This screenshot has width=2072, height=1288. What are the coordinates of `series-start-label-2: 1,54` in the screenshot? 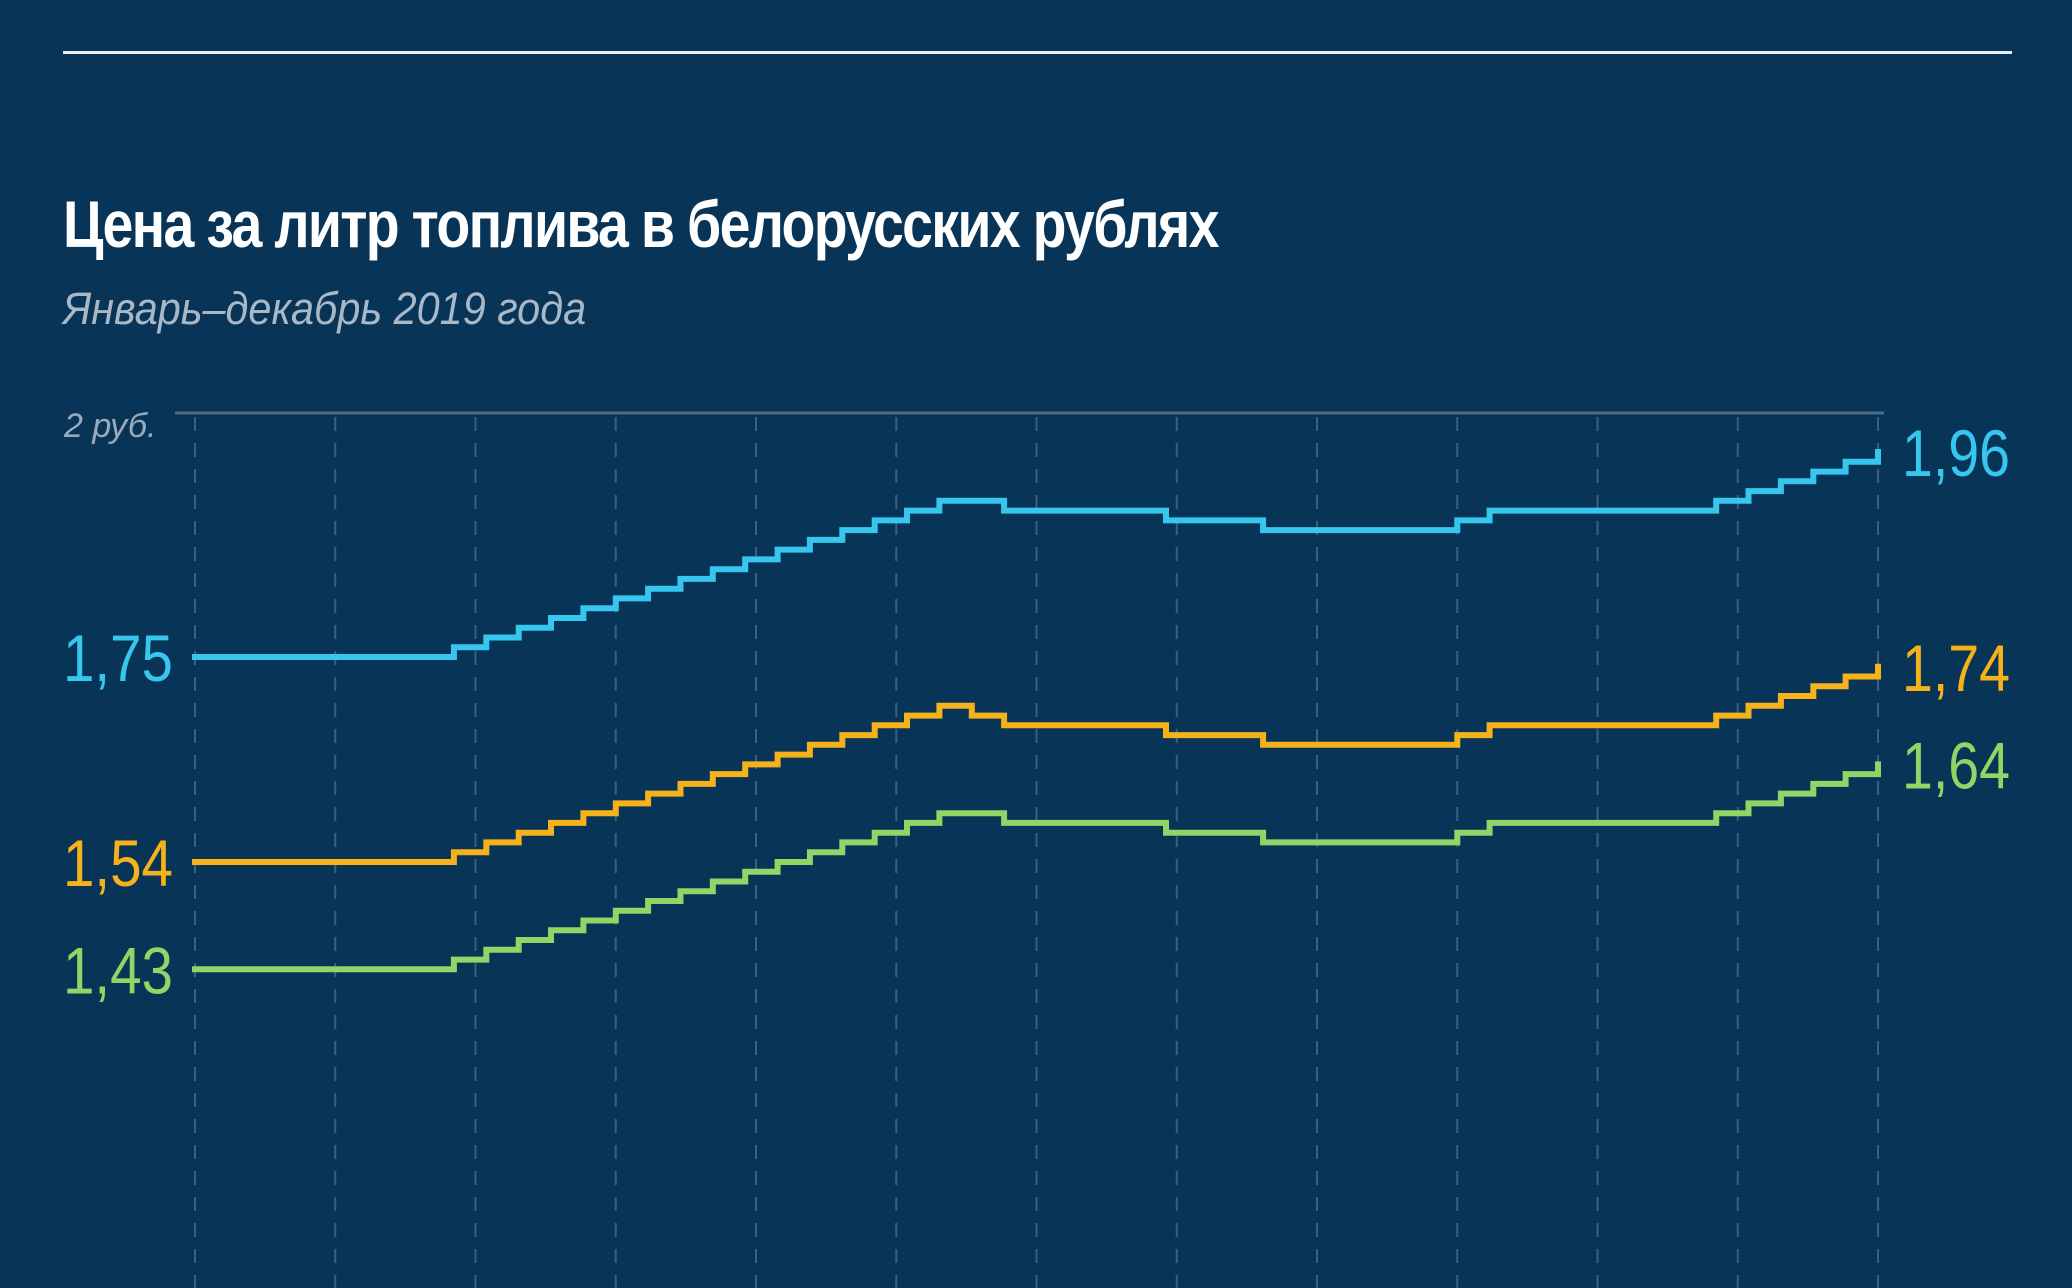 It's located at (118, 863).